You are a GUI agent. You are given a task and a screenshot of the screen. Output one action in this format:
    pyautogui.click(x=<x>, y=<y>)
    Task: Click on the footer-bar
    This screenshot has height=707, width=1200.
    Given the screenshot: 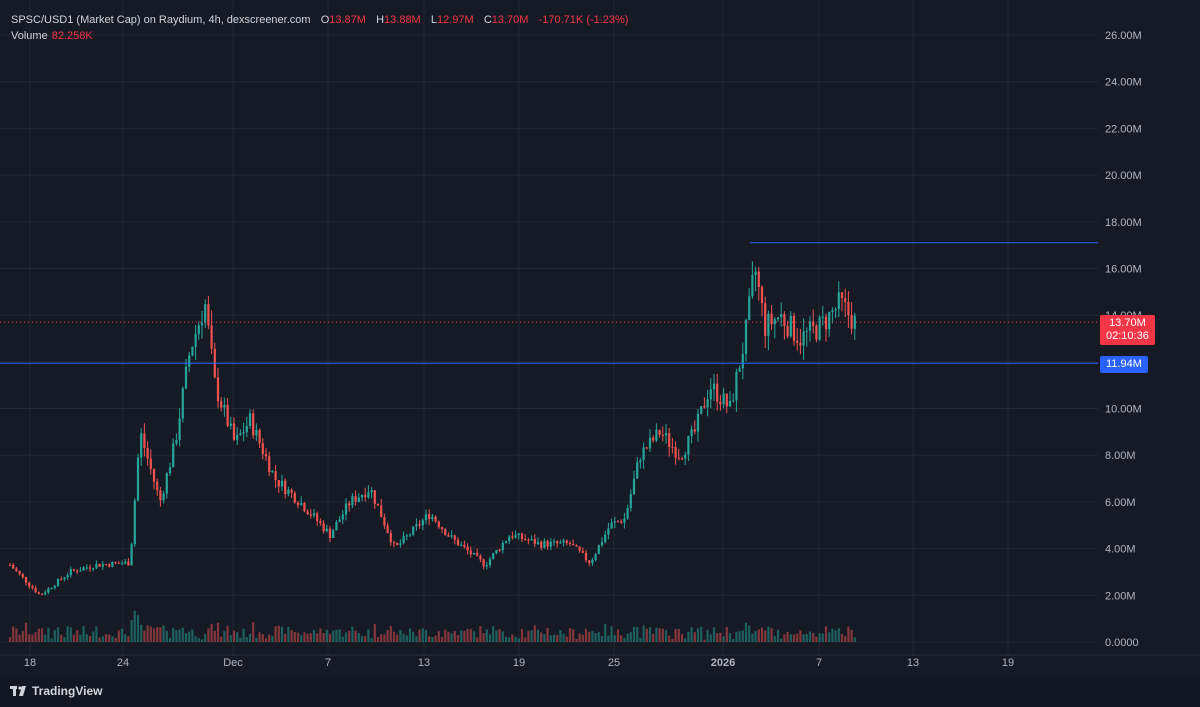 What is the action you would take?
    pyautogui.click(x=600, y=691)
    